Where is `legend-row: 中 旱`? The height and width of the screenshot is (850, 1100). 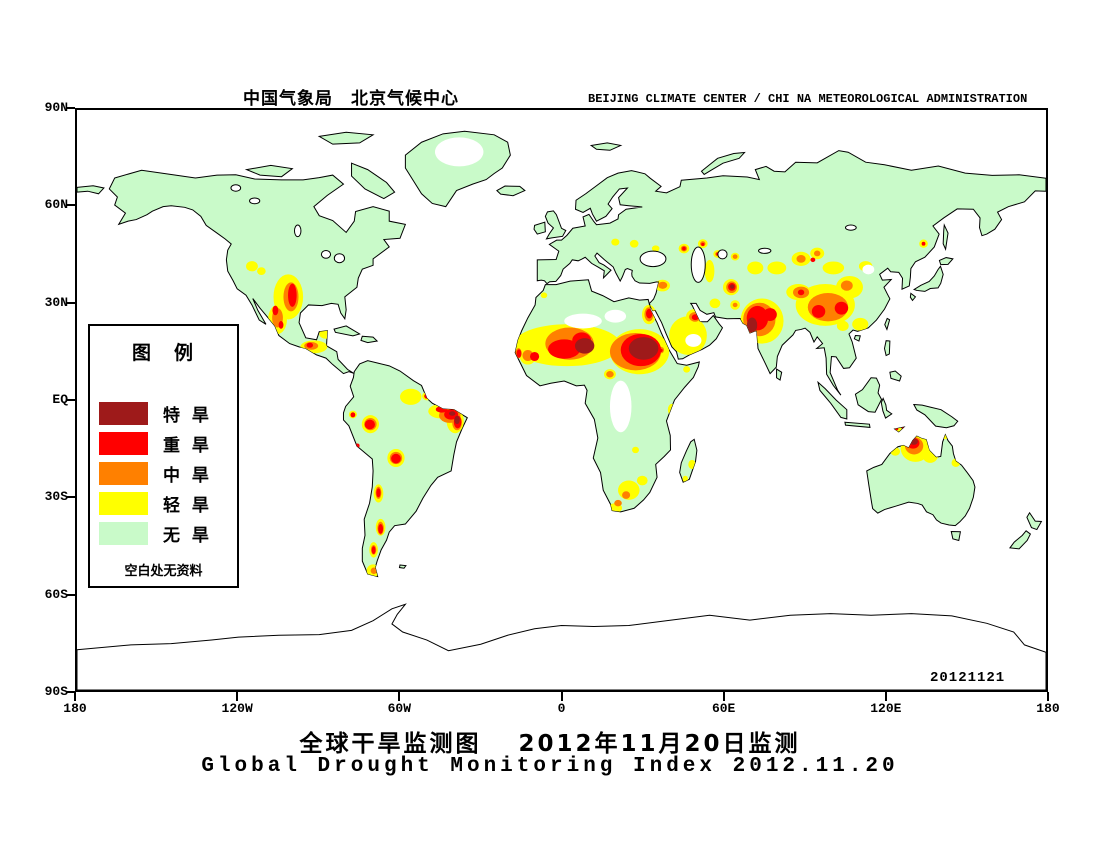 legend-row: 中 旱 is located at coordinates (166, 473).